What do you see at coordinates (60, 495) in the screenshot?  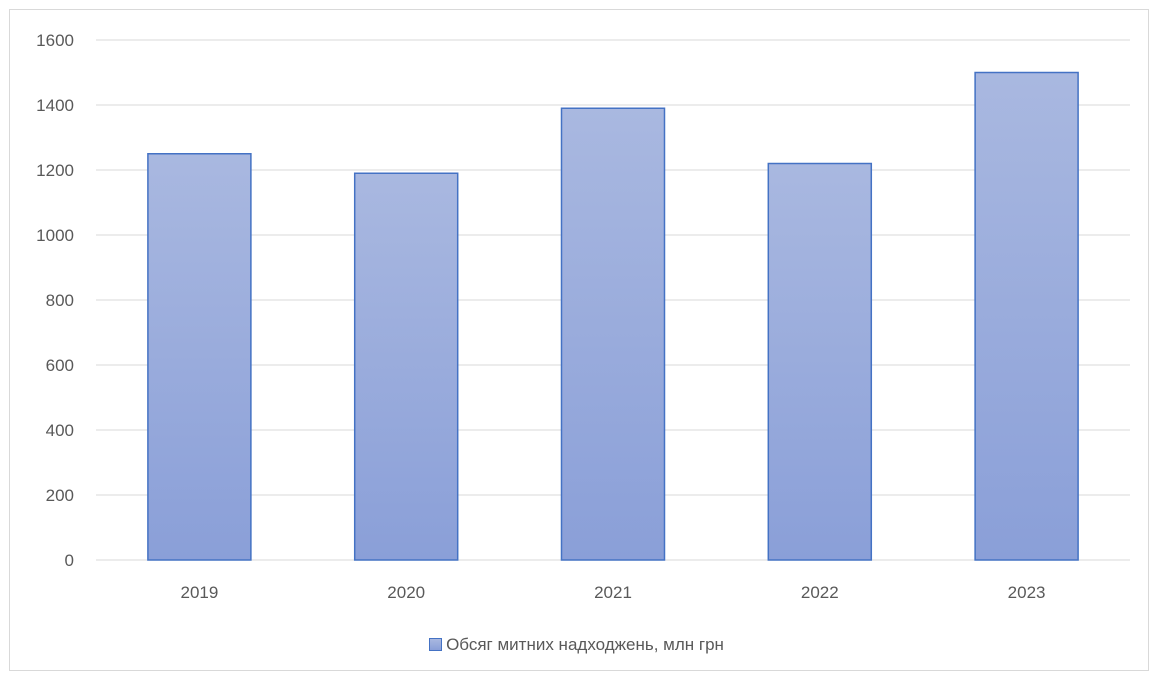 I see `y-tick-label: 200` at bounding box center [60, 495].